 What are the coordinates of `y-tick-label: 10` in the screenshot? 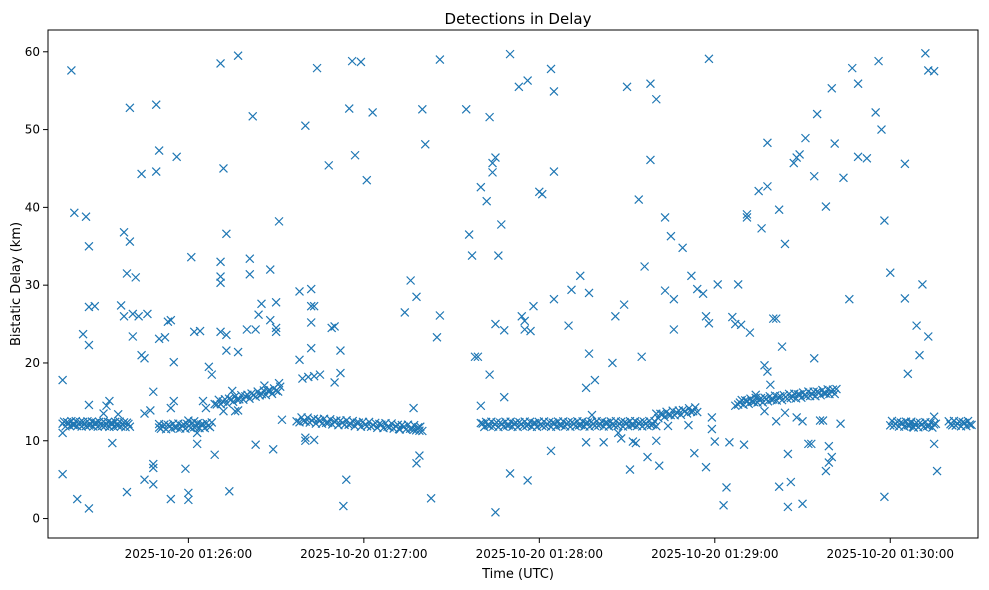 It's located at (32, 441).